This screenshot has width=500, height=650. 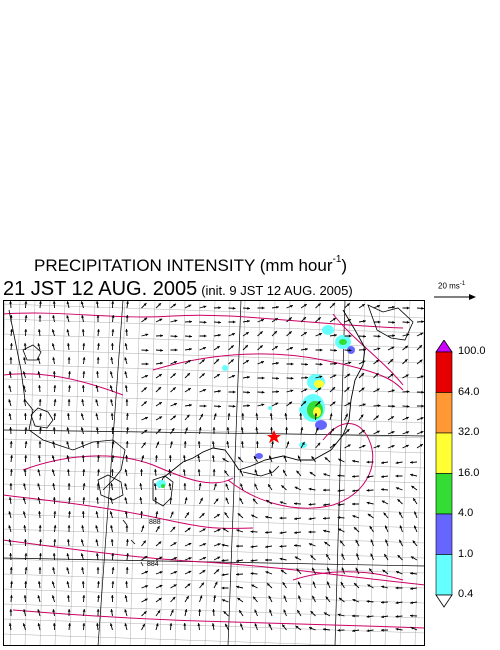 What do you see at coordinates (466, 553) in the screenshot?
I see `colorbar-label: 1.0` at bounding box center [466, 553].